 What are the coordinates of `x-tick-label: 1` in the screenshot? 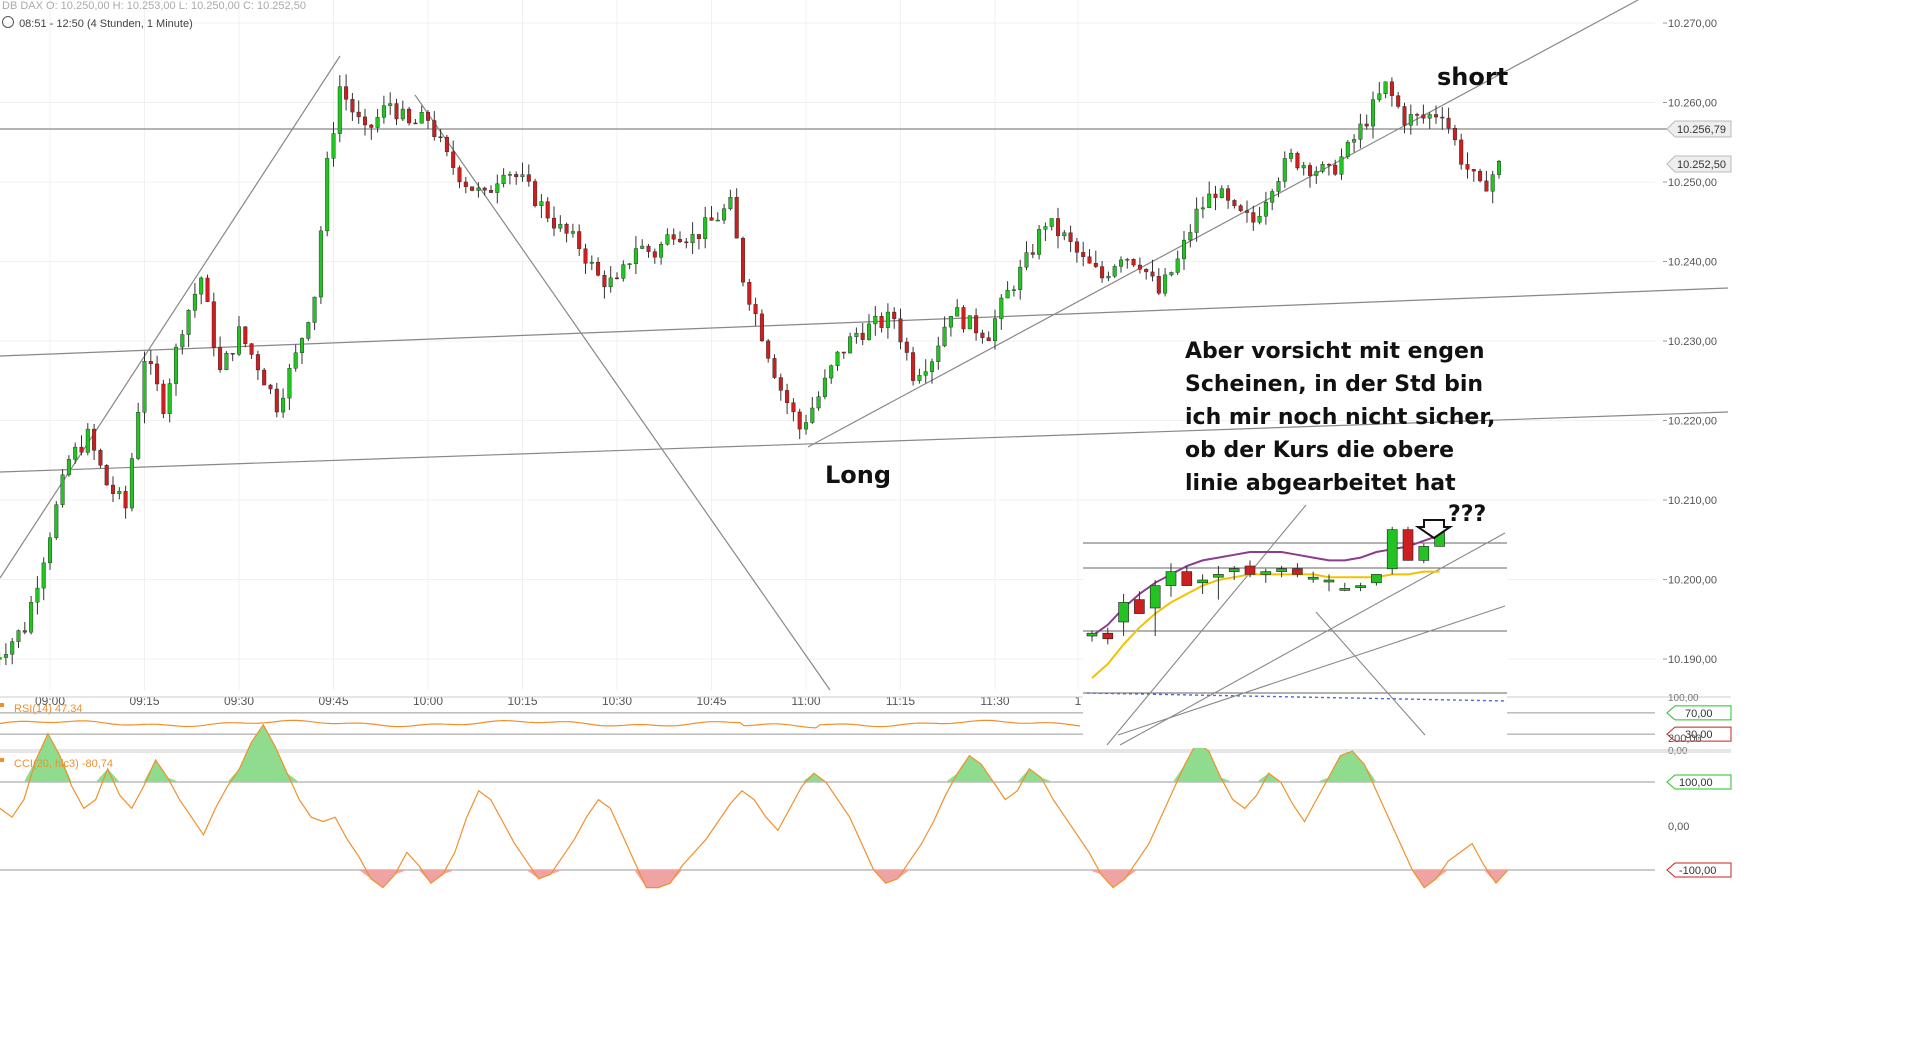 It's located at (1078, 701).